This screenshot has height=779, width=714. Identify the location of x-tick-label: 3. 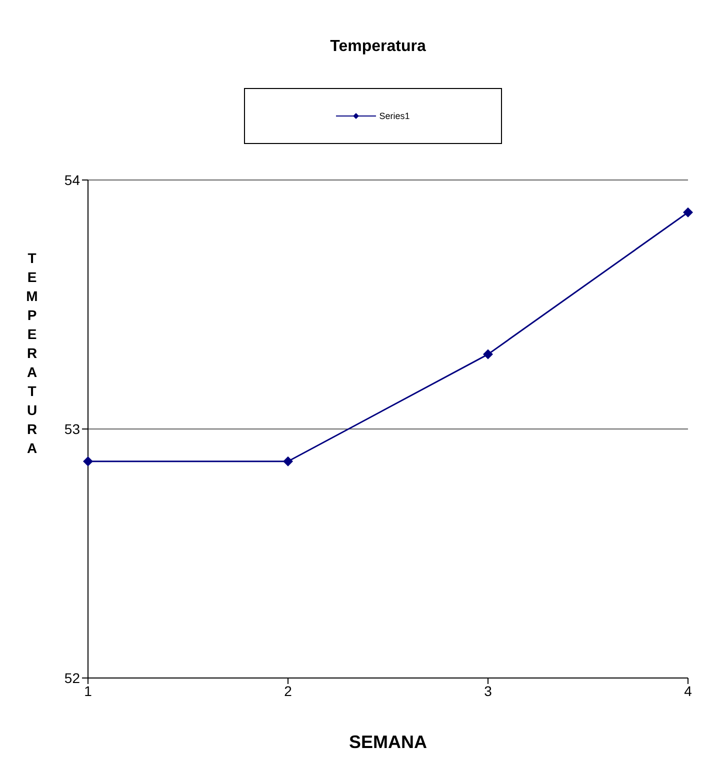
(488, 690).